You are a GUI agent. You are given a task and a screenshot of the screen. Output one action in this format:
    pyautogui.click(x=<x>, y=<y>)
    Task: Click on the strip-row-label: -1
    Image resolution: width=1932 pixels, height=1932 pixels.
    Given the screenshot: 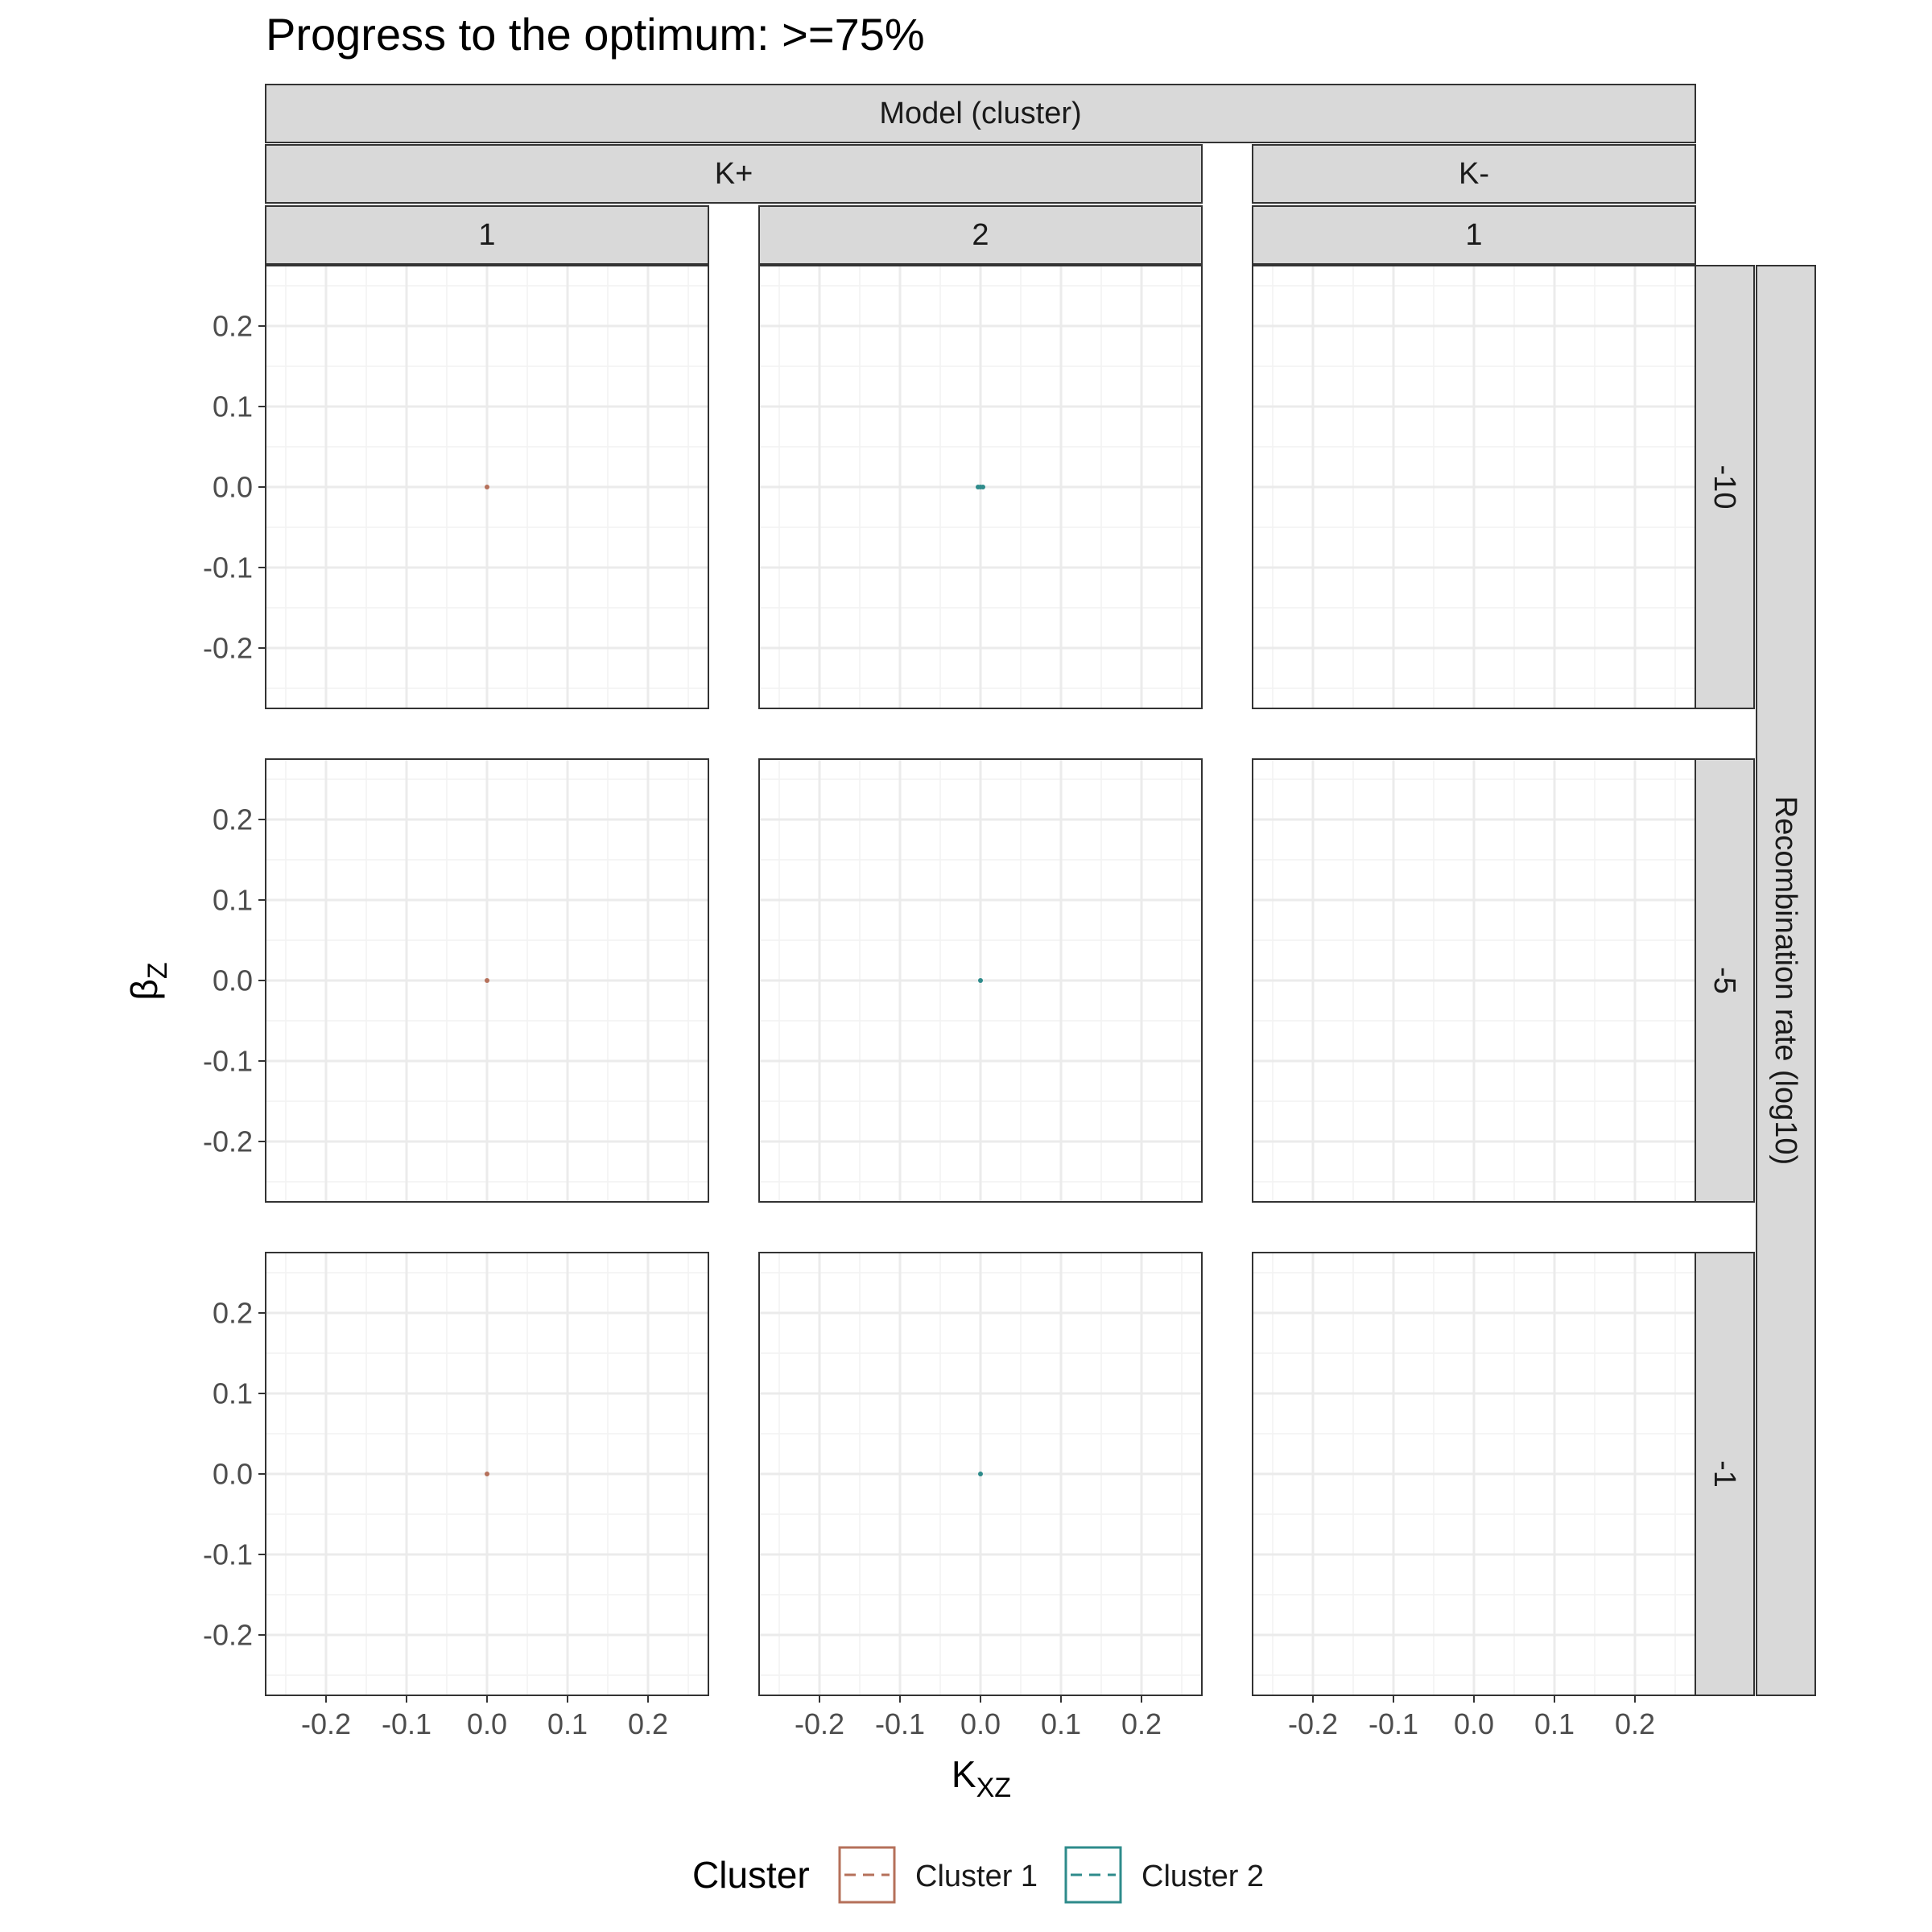 What is the action you would take?
    pyautogui.click(x=1724, y=1474)
    